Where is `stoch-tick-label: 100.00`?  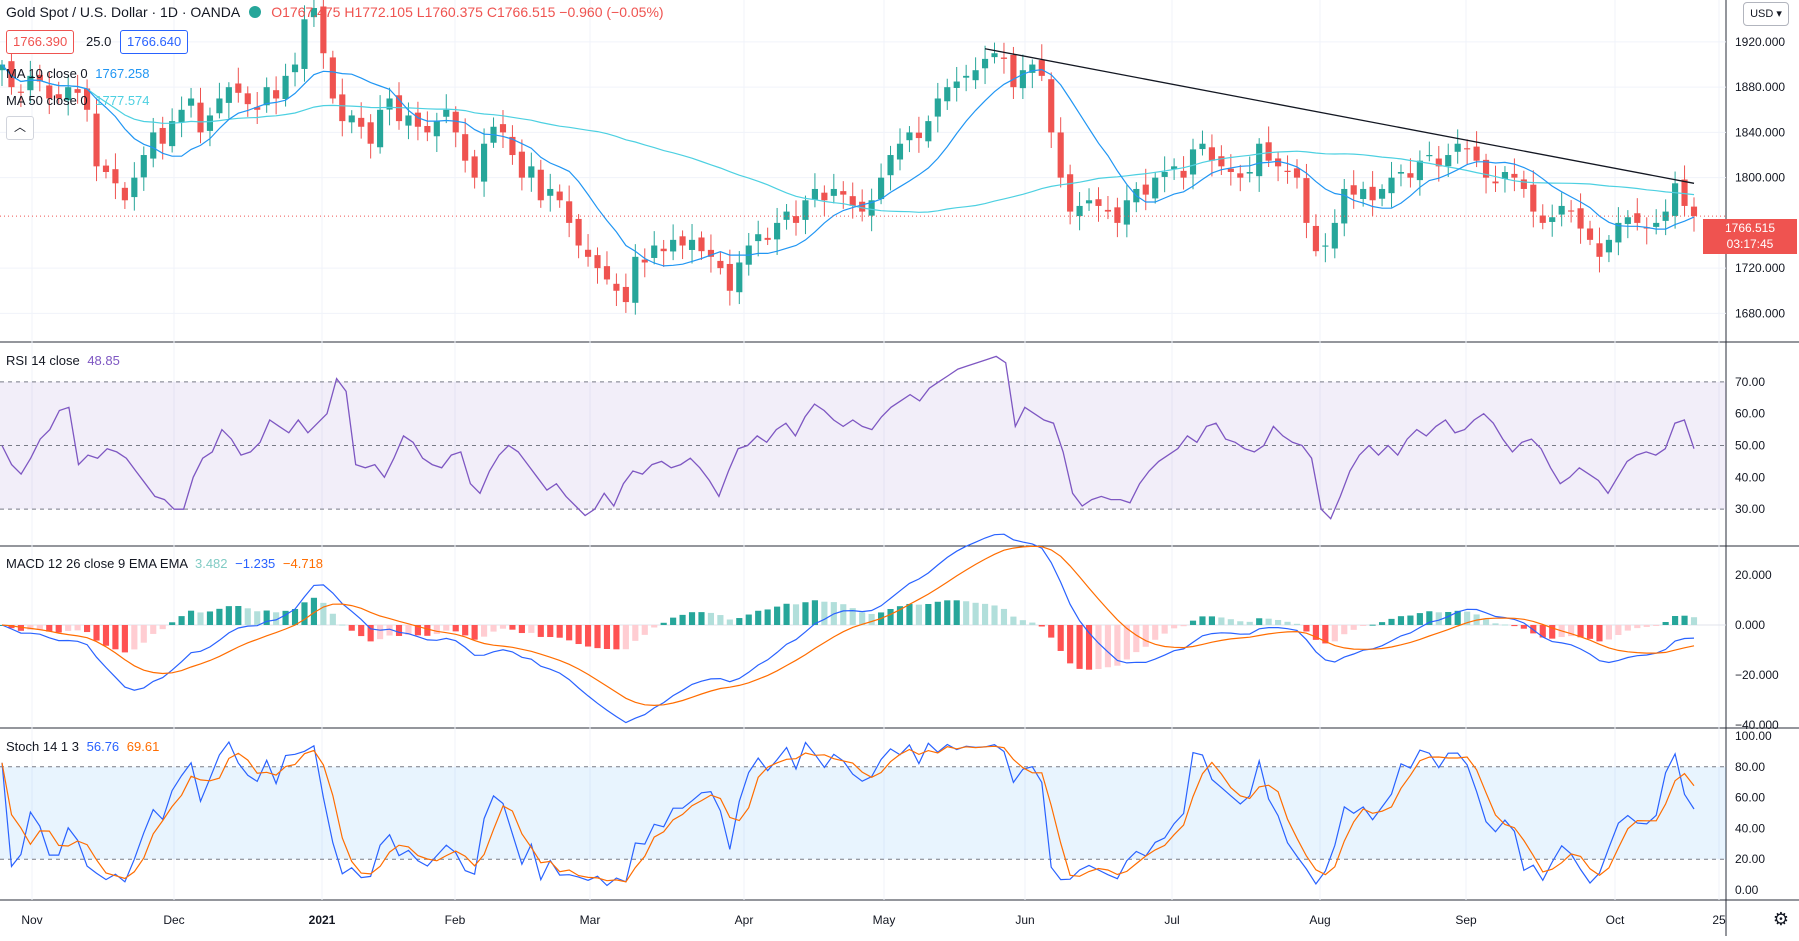
stoch-tick-label: 100.00 is located at coordinates (1753, 736).